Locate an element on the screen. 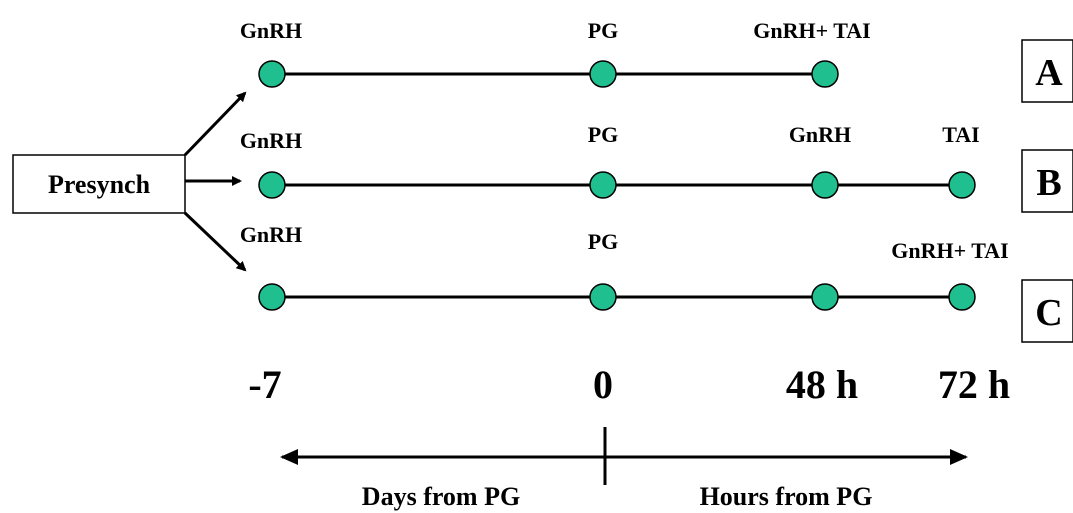 The image size is (1073, 513). row-a-id: A is located at coordinates (1049, 73).